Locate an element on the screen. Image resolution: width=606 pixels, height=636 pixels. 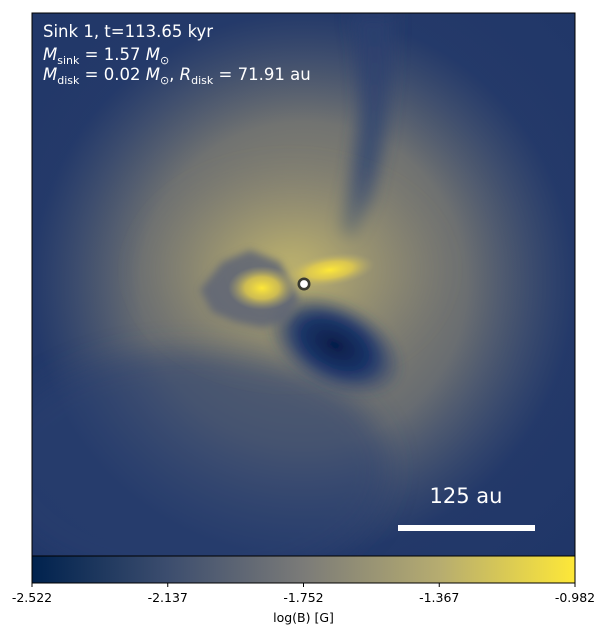
scalebar-label: 125 au is located at coordinates (466, 496).